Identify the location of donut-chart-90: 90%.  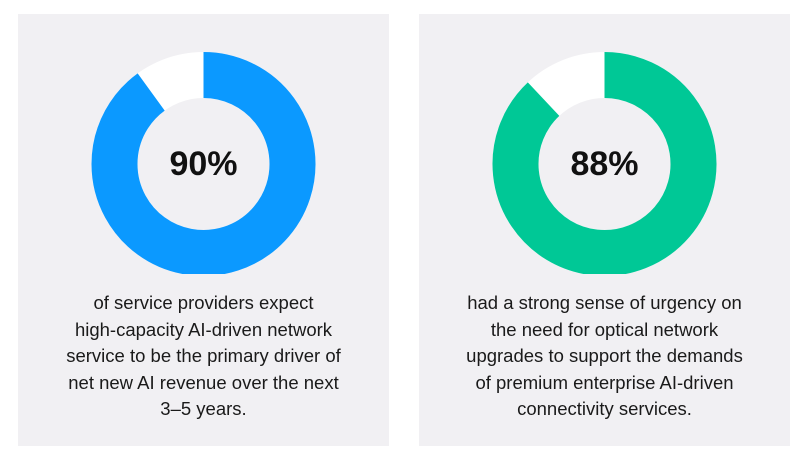
(203, 163).